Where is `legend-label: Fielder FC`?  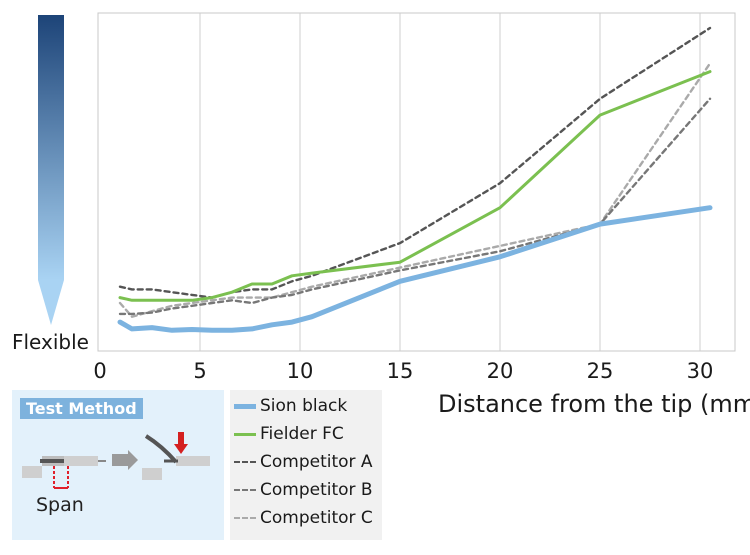
legend-label: Fielder FC is located at coordinates (302, 434).